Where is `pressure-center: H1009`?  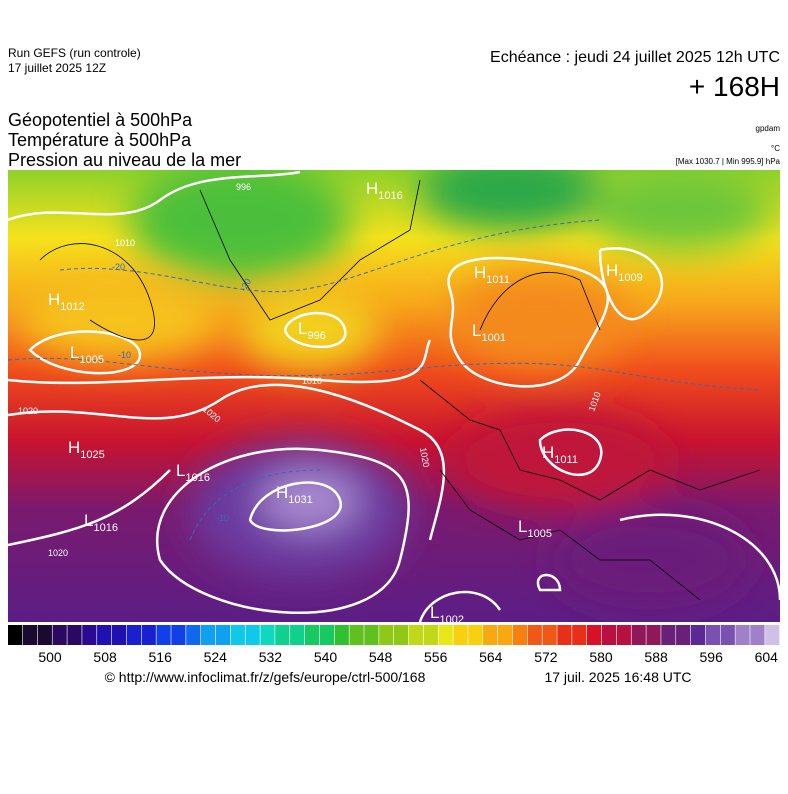
pressure-center: H1009 is located at coordinates (624, 272).